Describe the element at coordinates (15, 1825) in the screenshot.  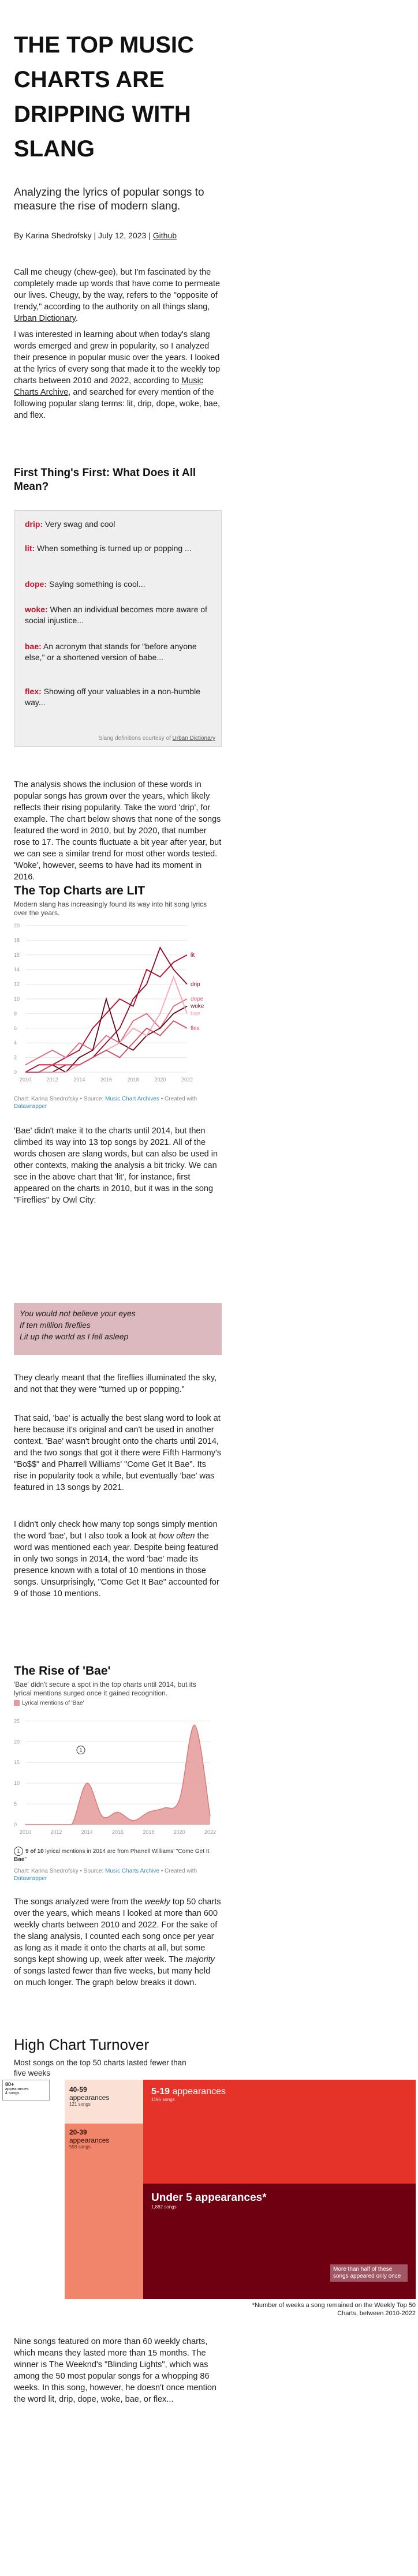
I see `y-tick-label: 0` at that location.